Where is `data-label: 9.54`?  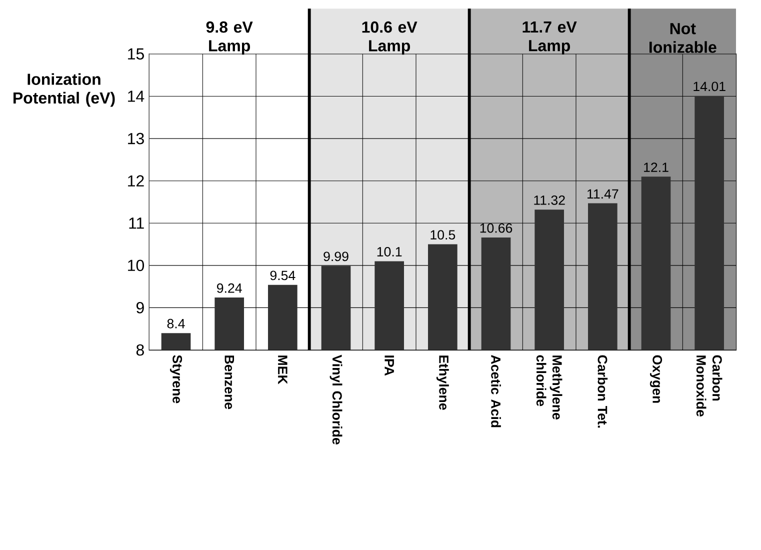
data-label: 9.54 is located at coordinates (283, 275).